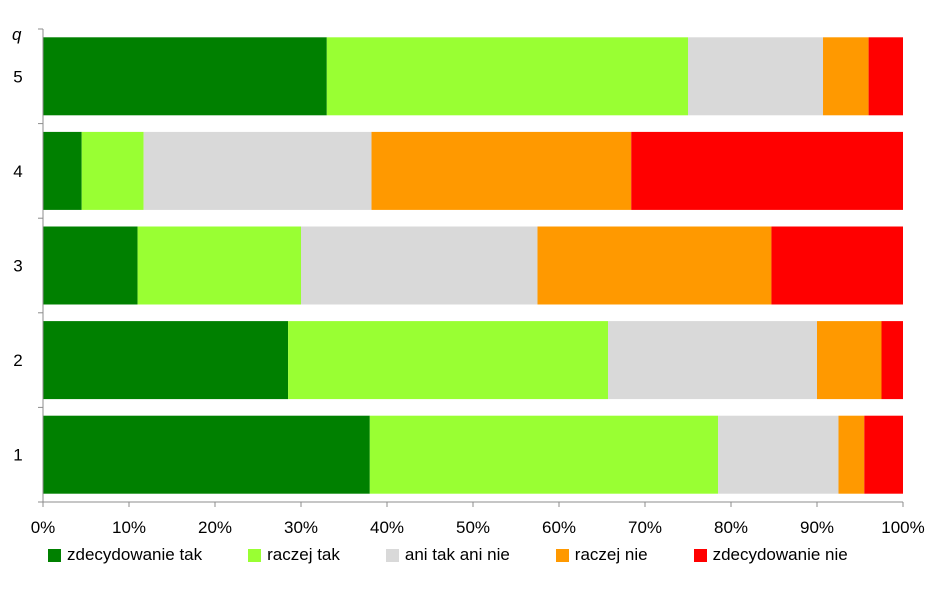 Image resolution: width=945 pixels, height=591 pixels. I want to click on category-label: 1, so click(17, 455).